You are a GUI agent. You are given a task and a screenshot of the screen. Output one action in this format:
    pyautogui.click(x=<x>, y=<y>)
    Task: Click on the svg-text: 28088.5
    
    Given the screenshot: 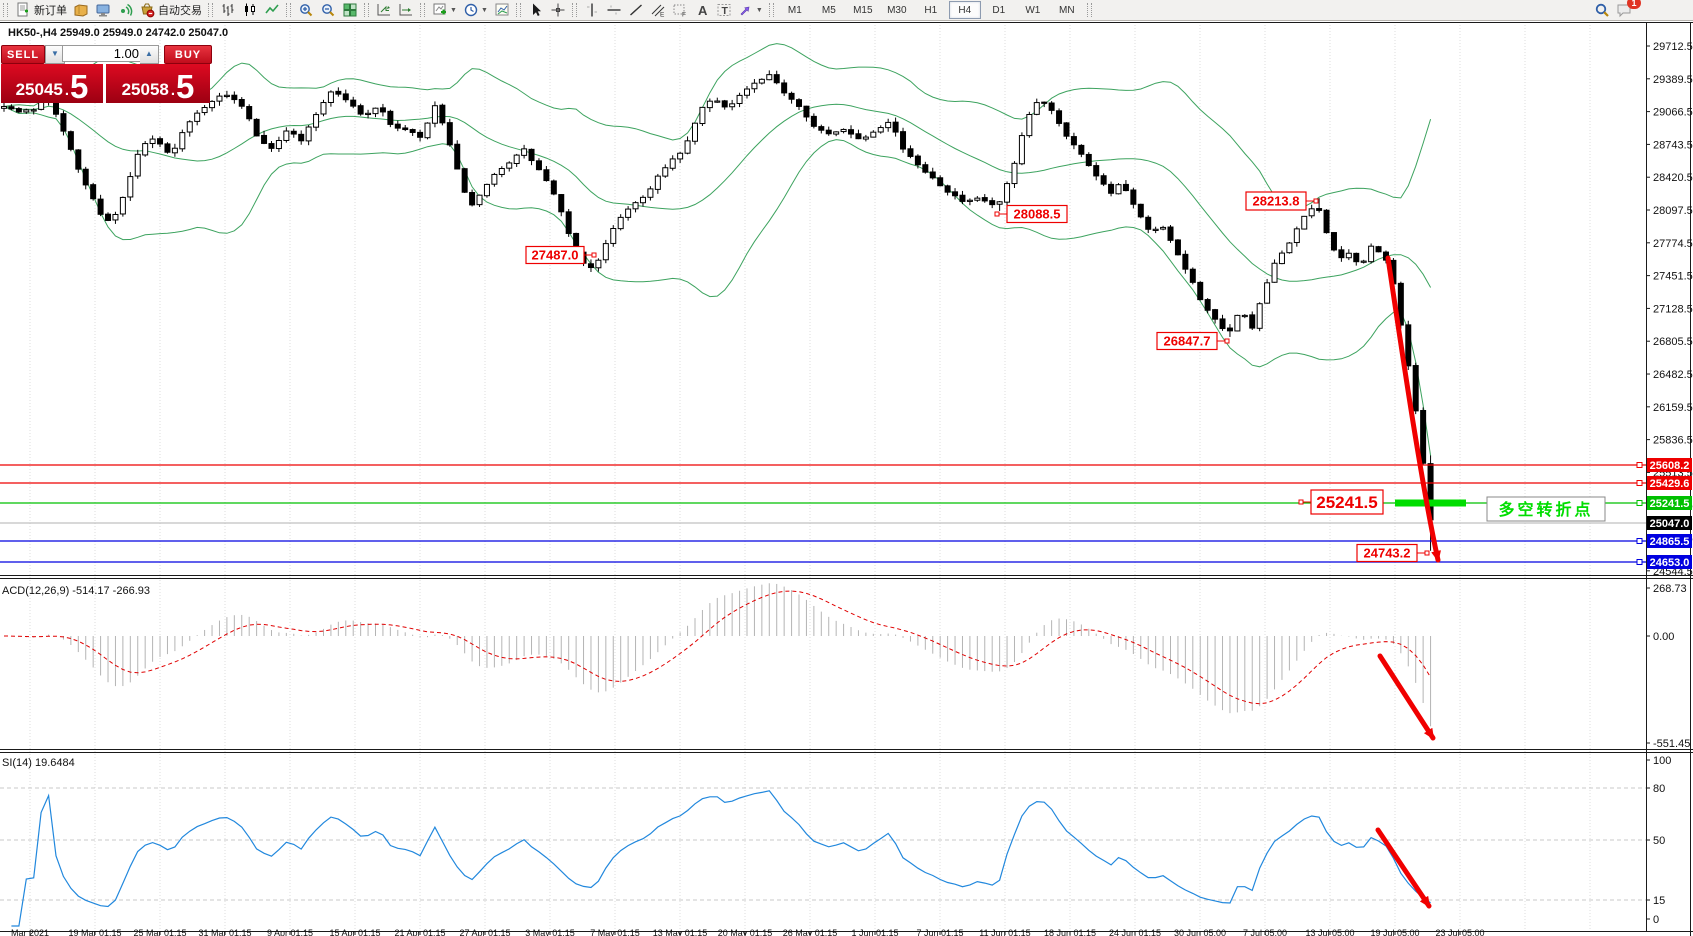 What is the action you would take?
    pyautogui.click(x=1037, y=214)
    